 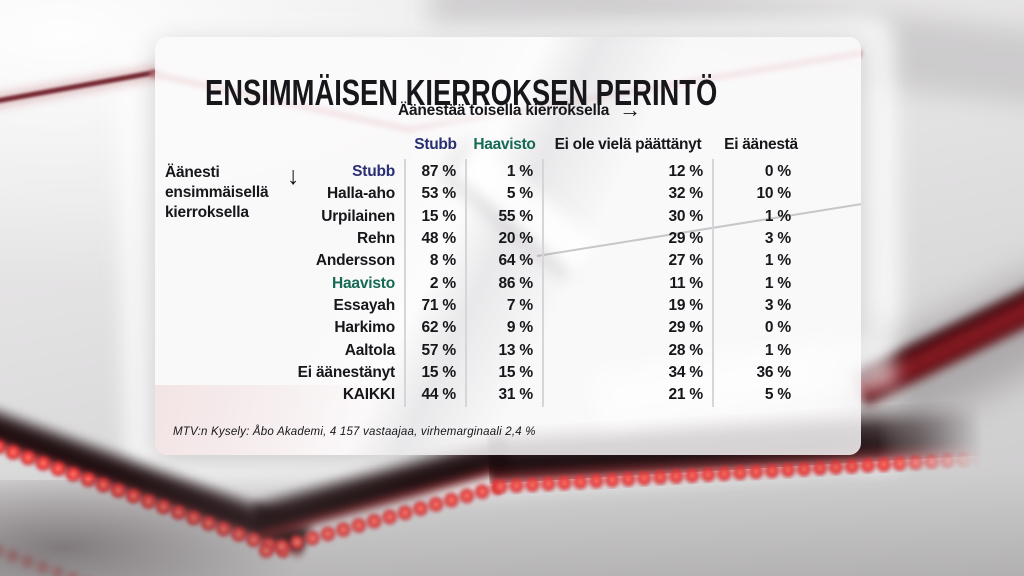 What do you see at coordinates (364, 305) in the screenshot?
I see `row-label: Essayah` at bounding box center [364, 305].